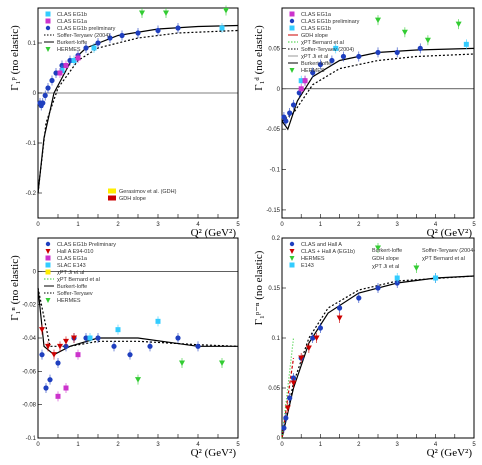 Image resolution: width=482 pixels, height=465 pixels. I want to click on annotation-label: Burkert-Ioffe, so click(387, 251).